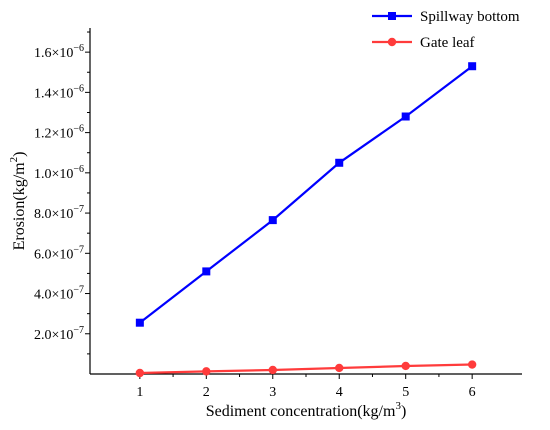  I want to click on x-tick-label: 5, so click(405, 392).